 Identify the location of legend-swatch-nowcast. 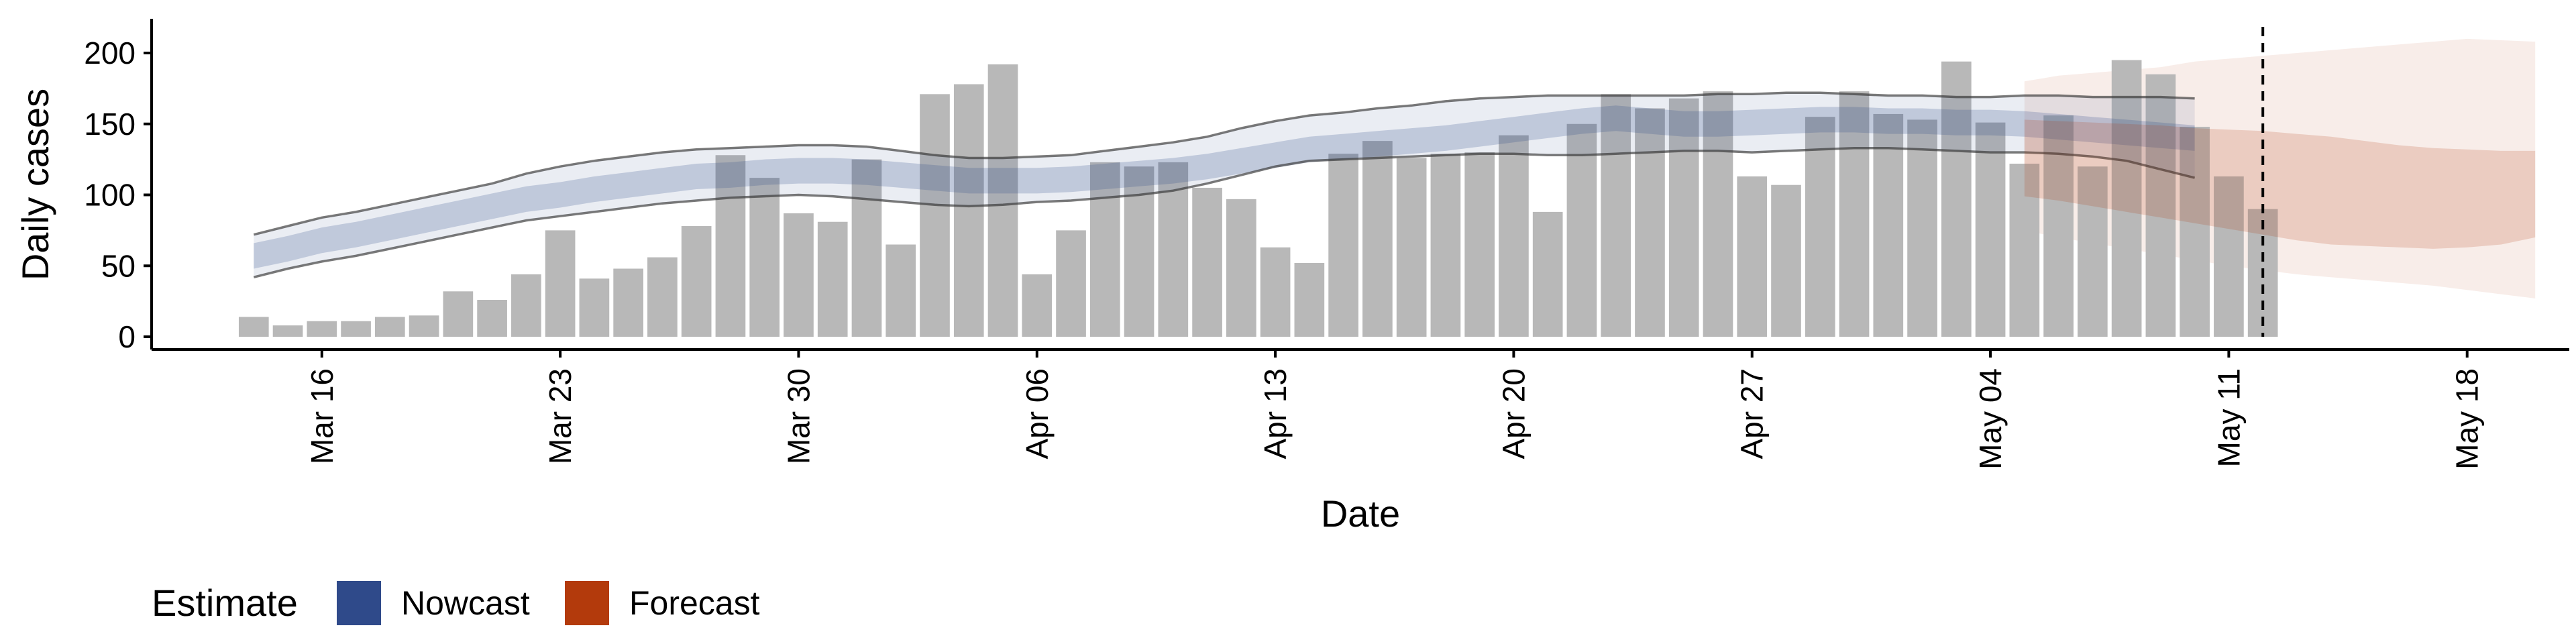
(359, 603).